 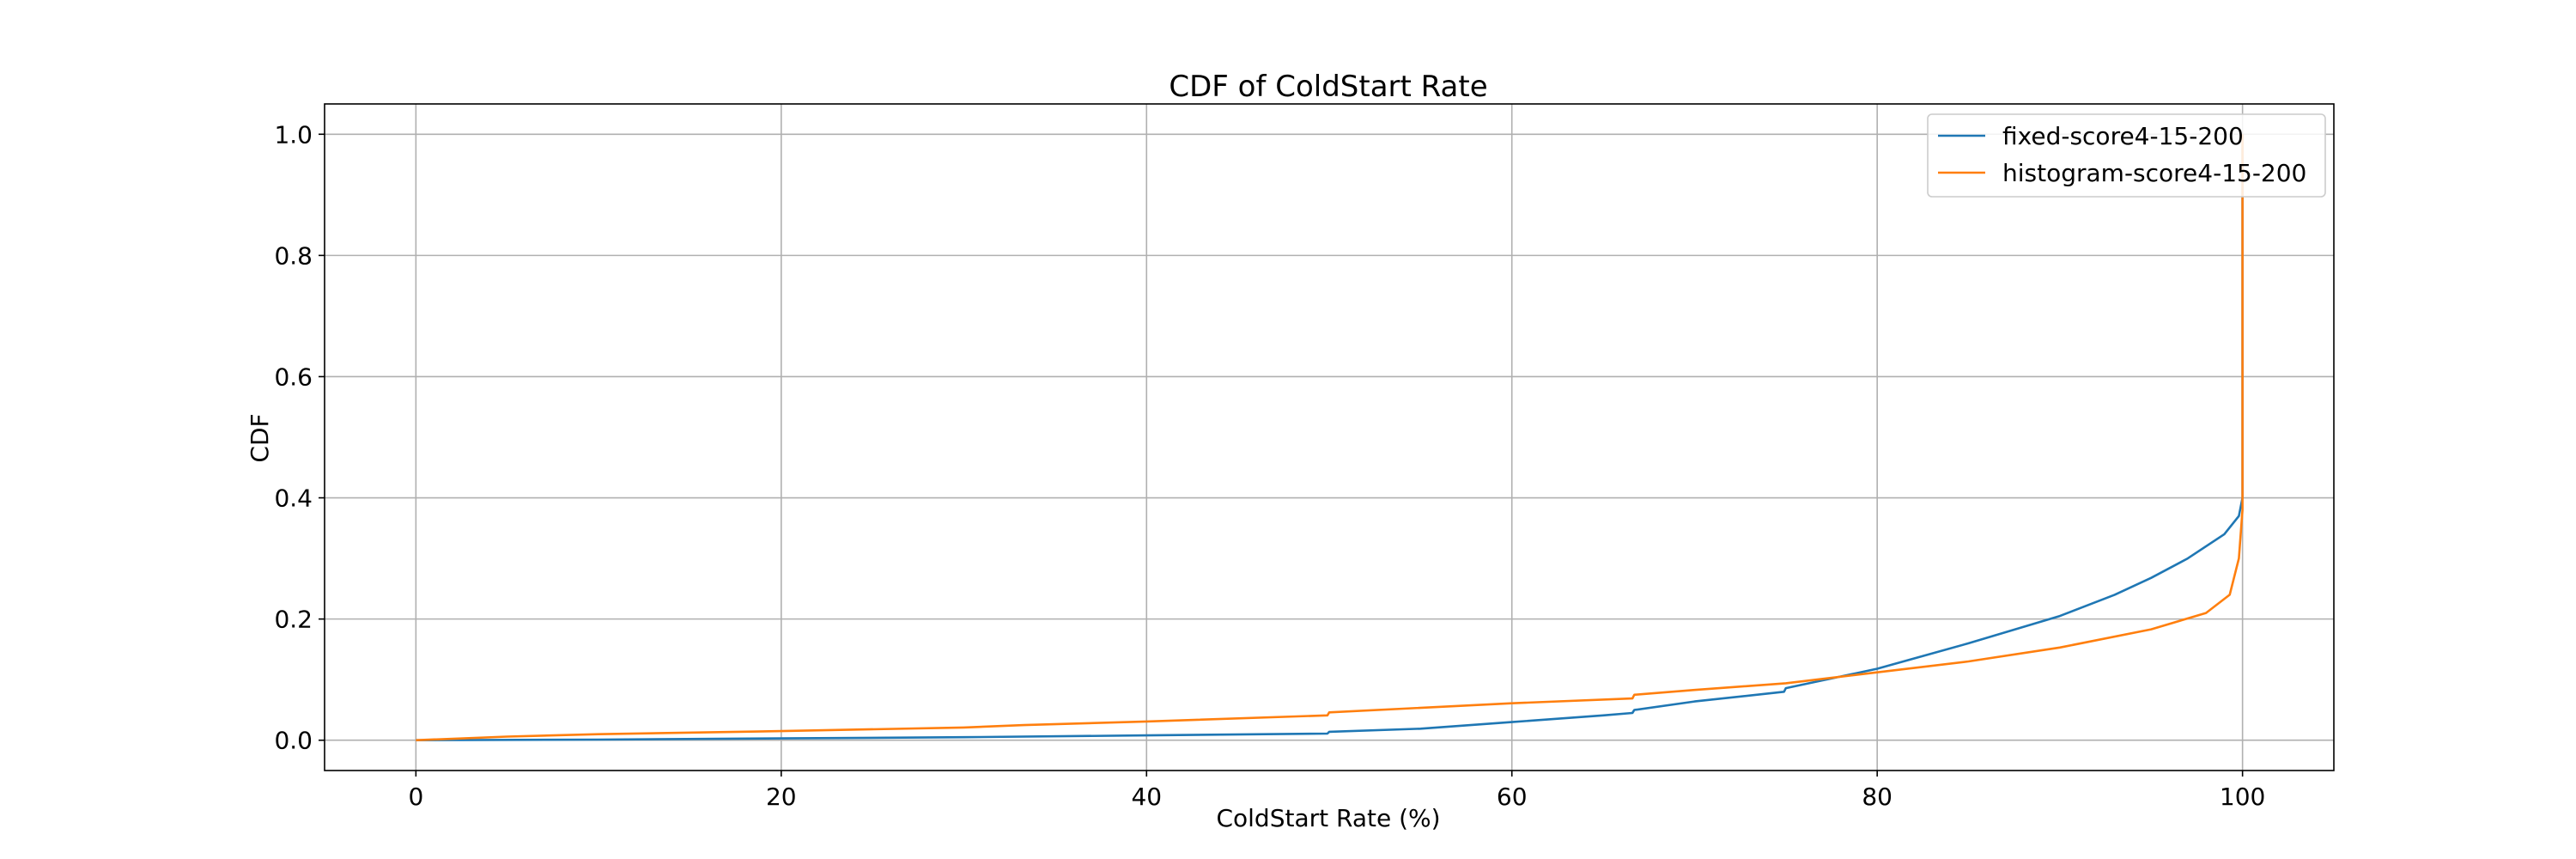 I want to click on x-tick-label: 40, so click(x=1146, y=797).